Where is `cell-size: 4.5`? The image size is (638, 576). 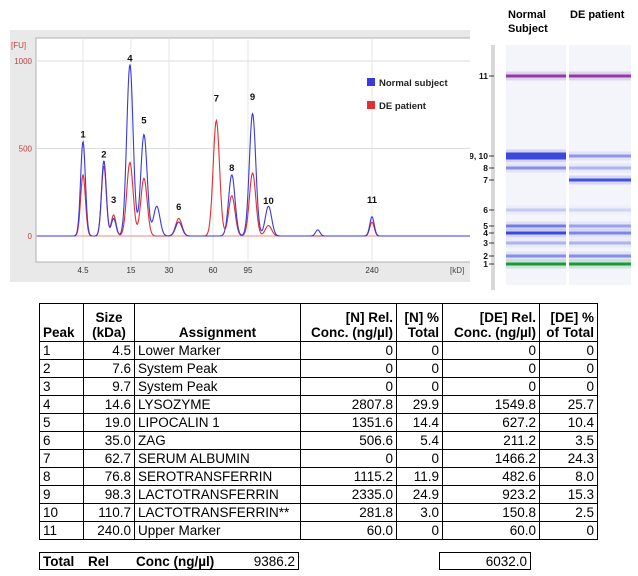
cell-size: 4.5 is located at coordinates (109, 350).